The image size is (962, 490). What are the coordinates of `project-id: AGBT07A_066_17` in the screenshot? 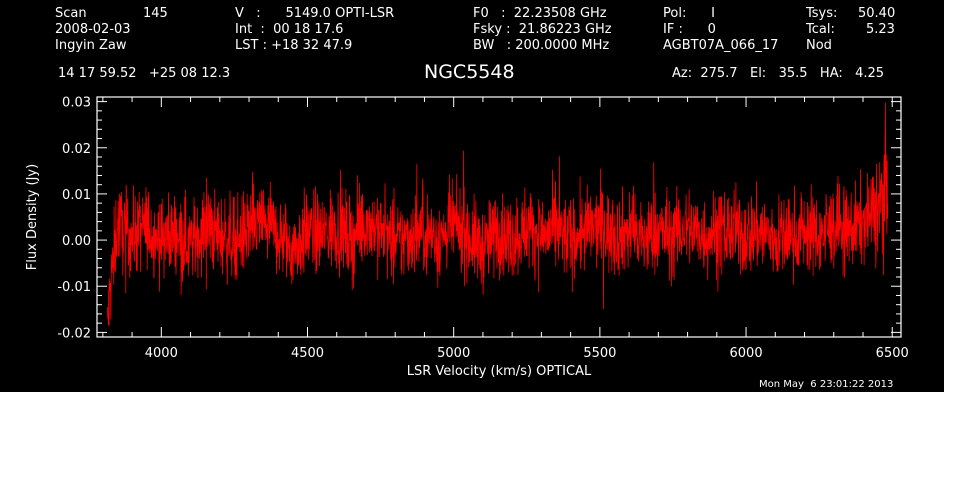 It's located at (721, 45).